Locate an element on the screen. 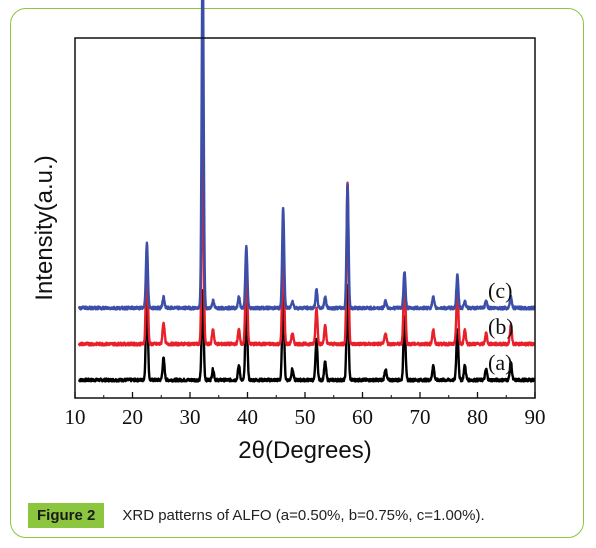  x-tick-label: 80 is located at coordinates (477, 417).